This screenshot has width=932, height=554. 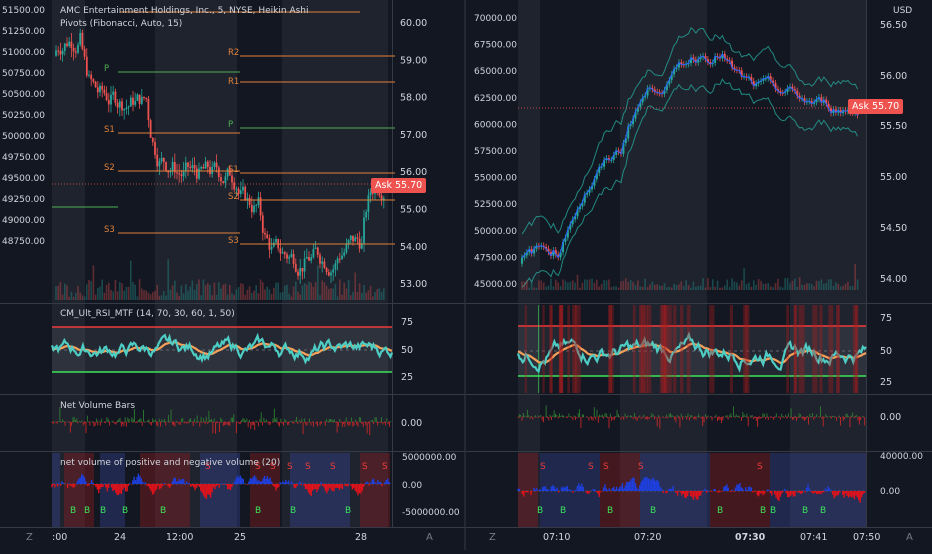 What do you see at coordinates (98, 406) in the screenshot?
I see `left-netvol-title: Net Volume Bars` at bounding box center [98, 406].